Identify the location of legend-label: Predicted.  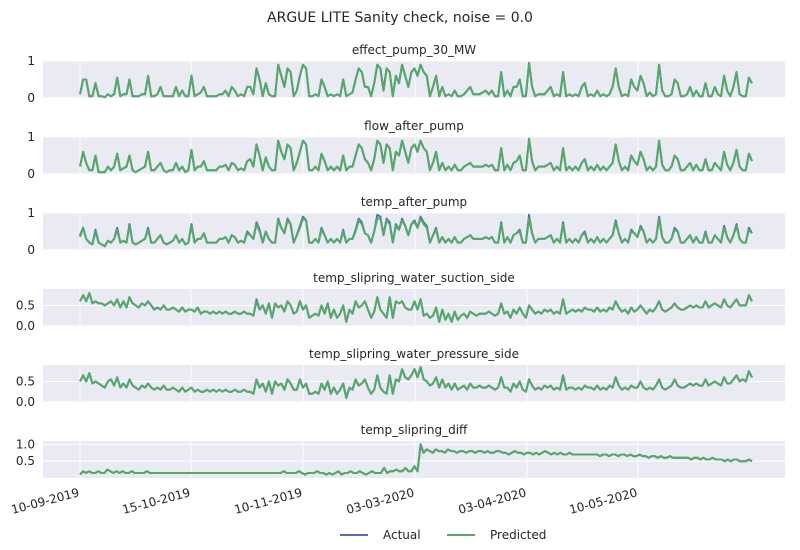
(518, 535).